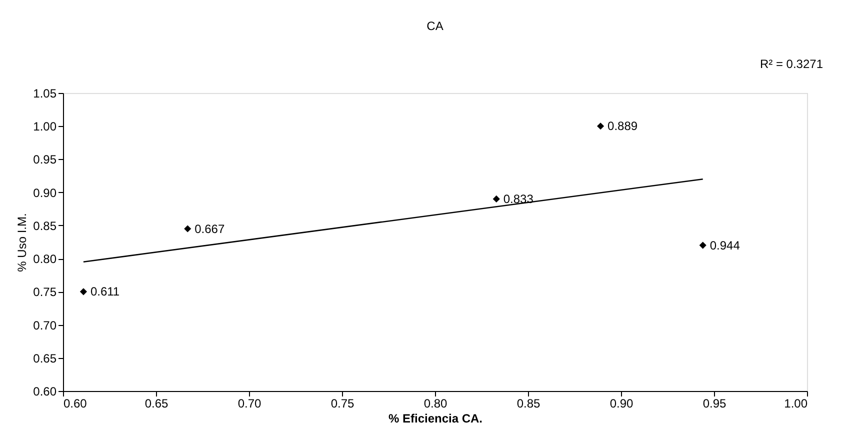 Image resolution: width=848 pixels, height=434 pixels. Describe the element at coordinates (209, 229) in the screenshot. I see `annotation: 0.667` at that location.